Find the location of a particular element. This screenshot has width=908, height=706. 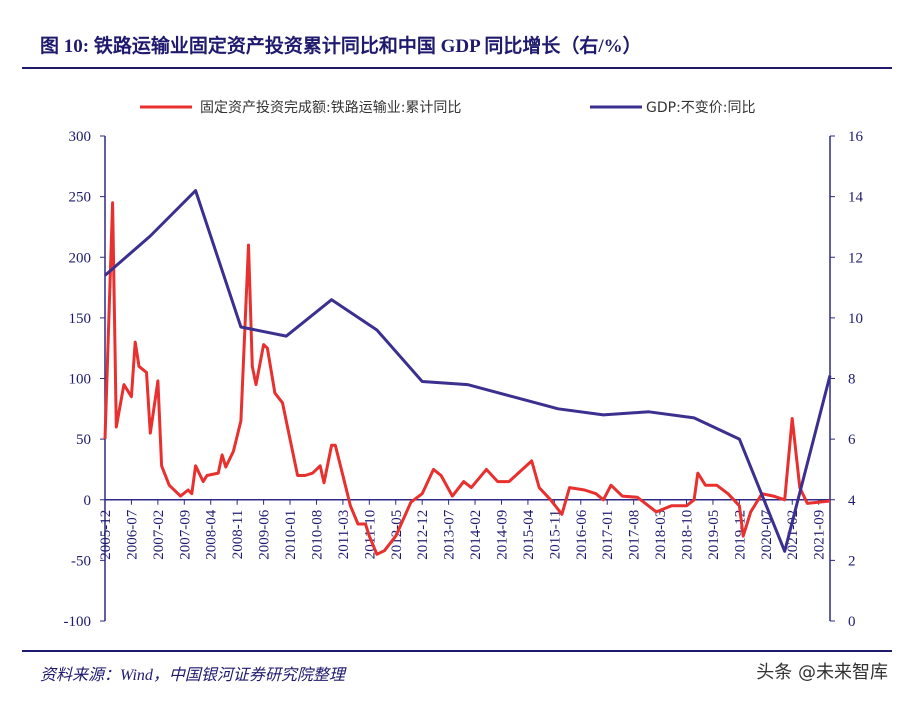

y2-tick-label: 0 is located at coordinates (852, 622).